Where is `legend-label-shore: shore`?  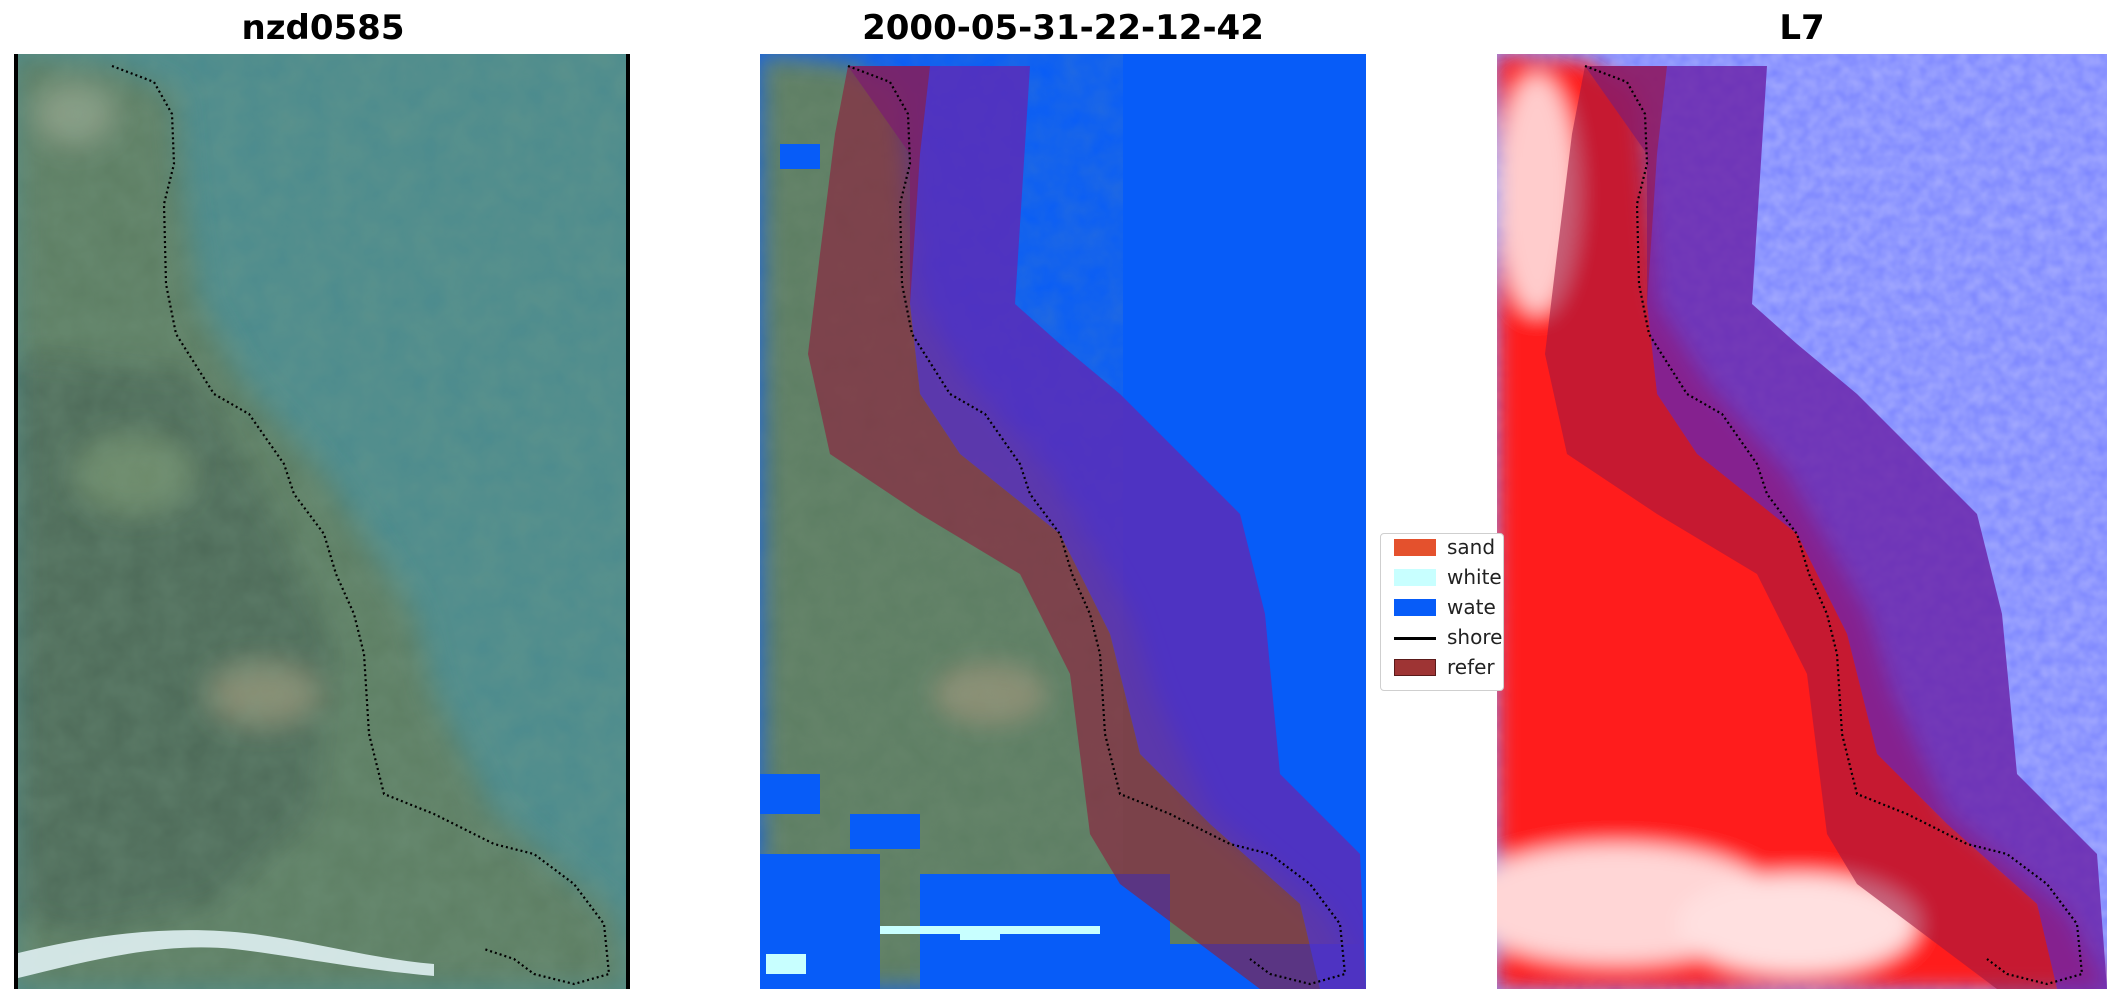
legend-label-shore: shore is located at coordinates (1475, 637).